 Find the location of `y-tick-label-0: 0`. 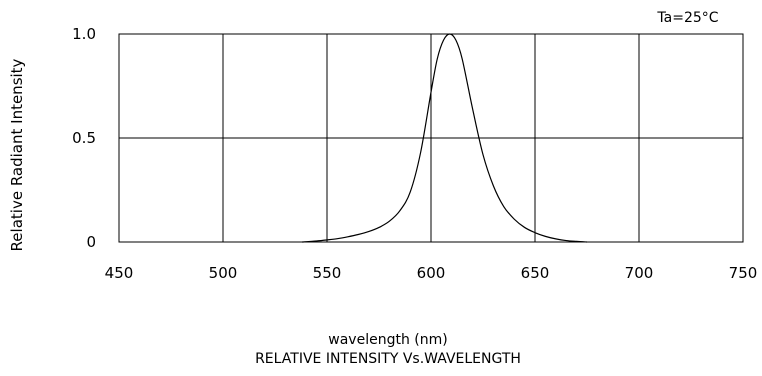

y-tick-label-0: 0 is located at coordinates (91, 242).